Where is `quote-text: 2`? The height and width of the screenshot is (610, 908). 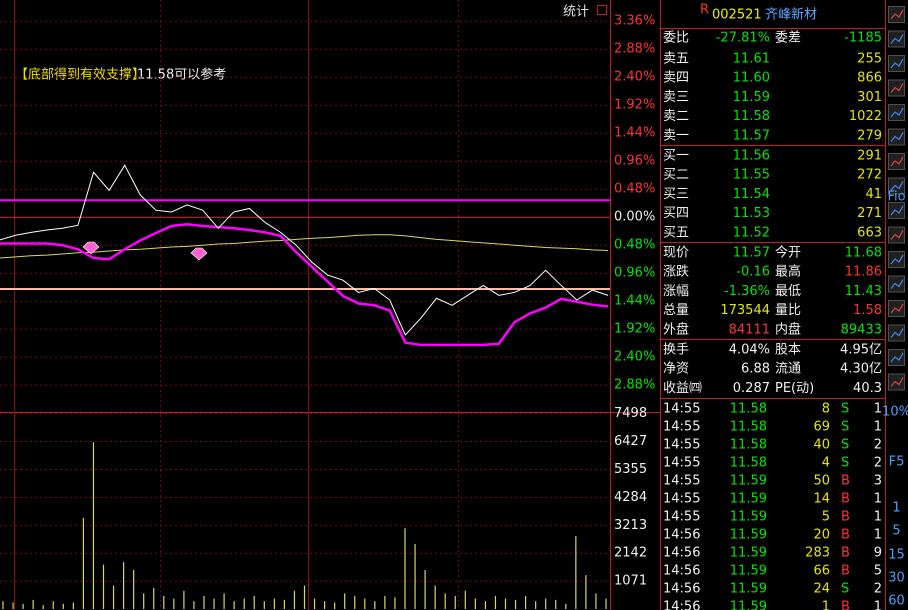
quote-text: 2 is located at coordinates (878, 589).